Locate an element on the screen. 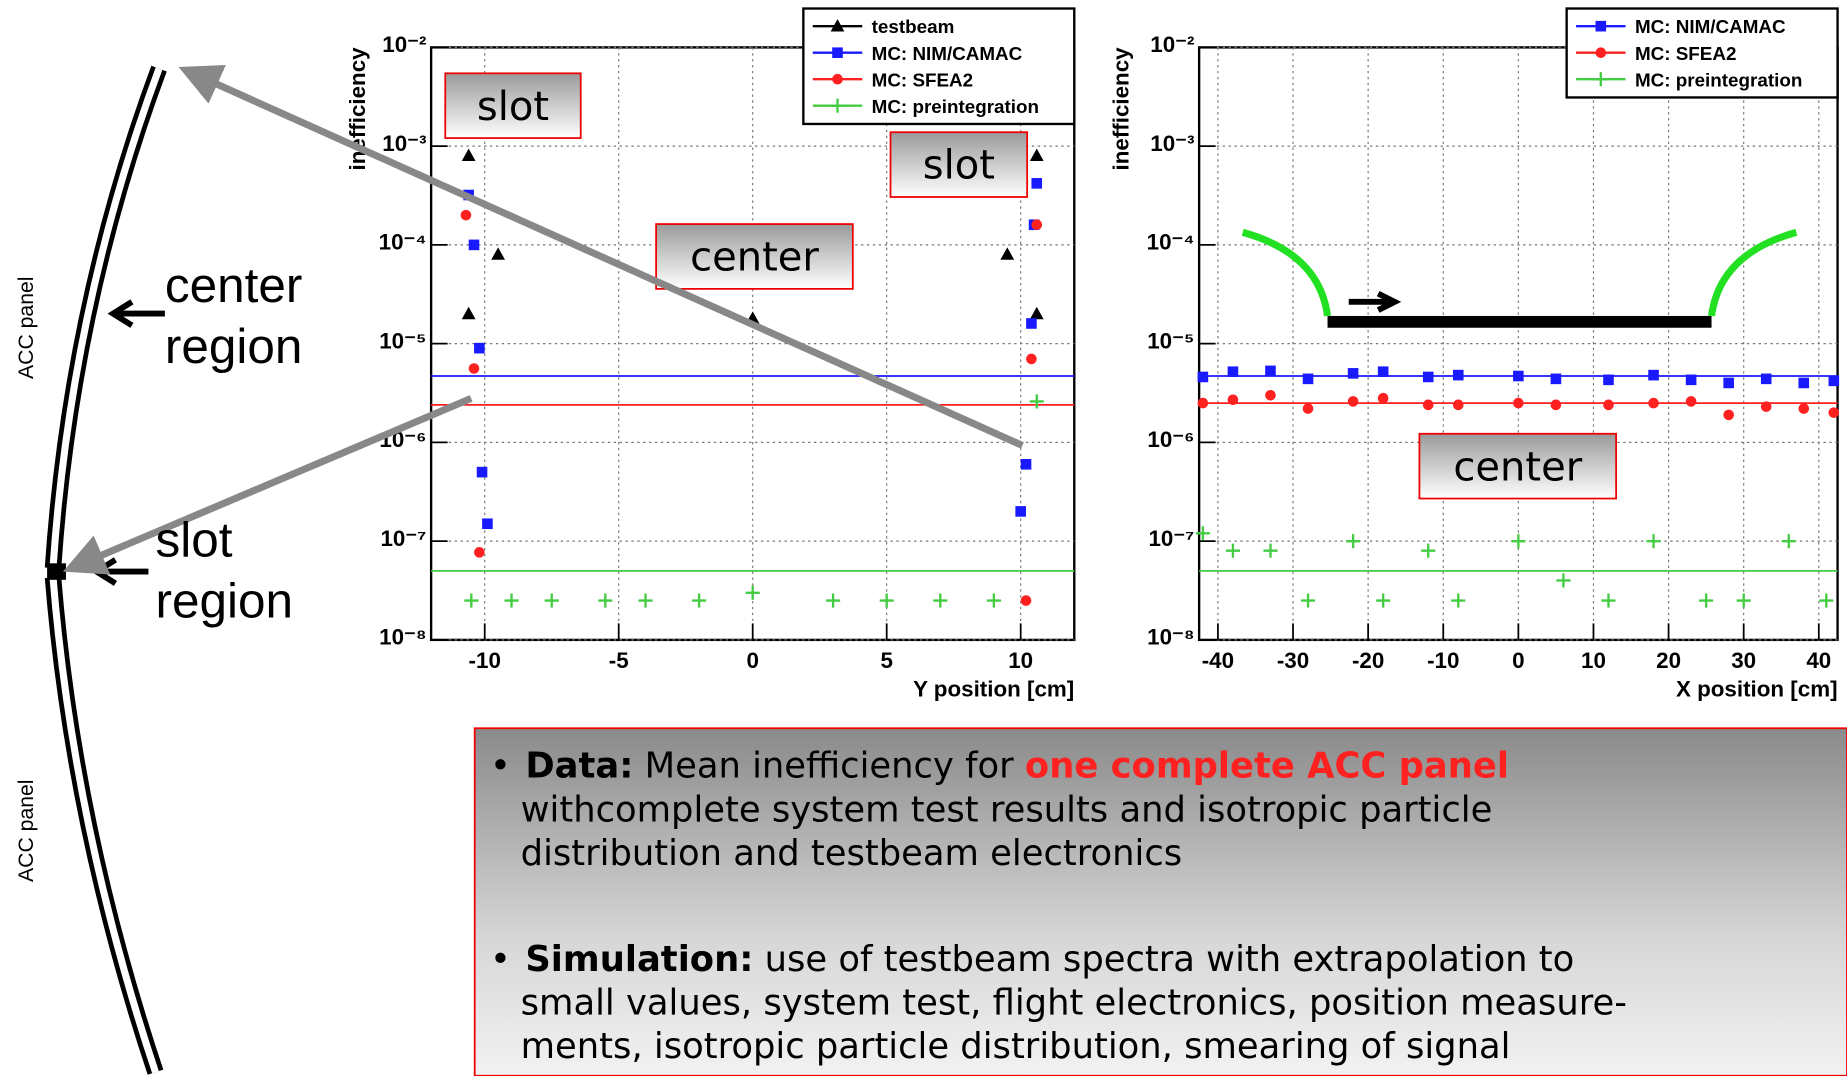  y-tick-label: 10⁻⁵ is located at coordinates (402, 340).